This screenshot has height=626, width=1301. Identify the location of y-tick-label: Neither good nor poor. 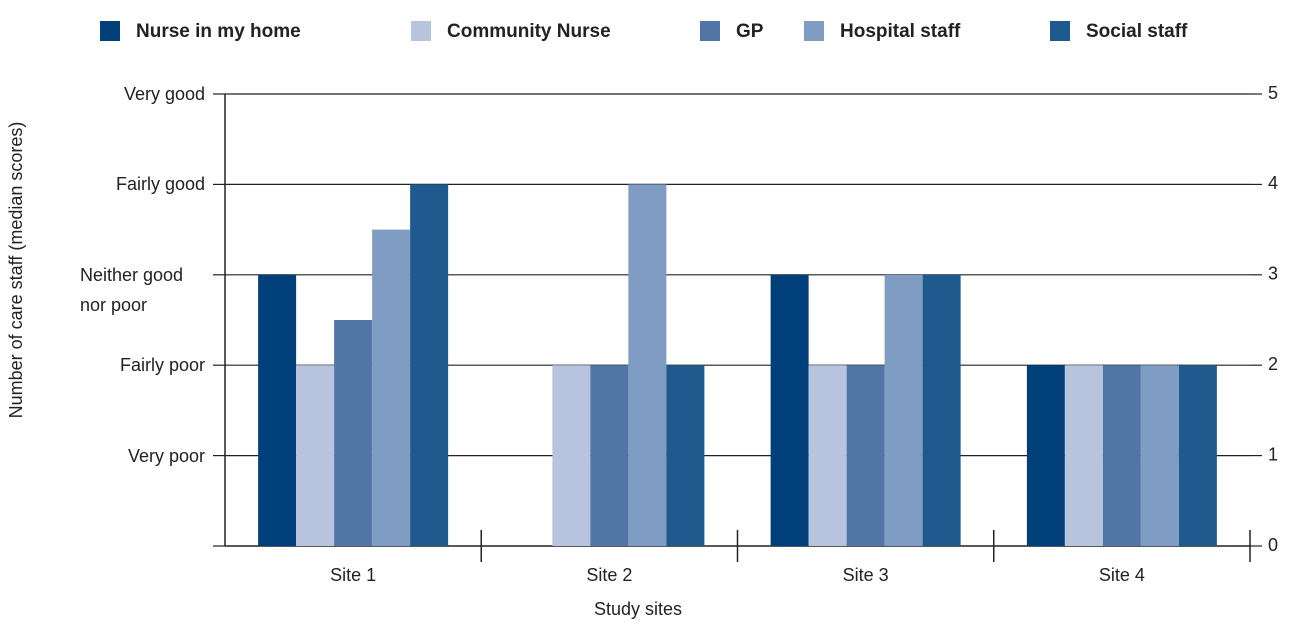
(132, 289).